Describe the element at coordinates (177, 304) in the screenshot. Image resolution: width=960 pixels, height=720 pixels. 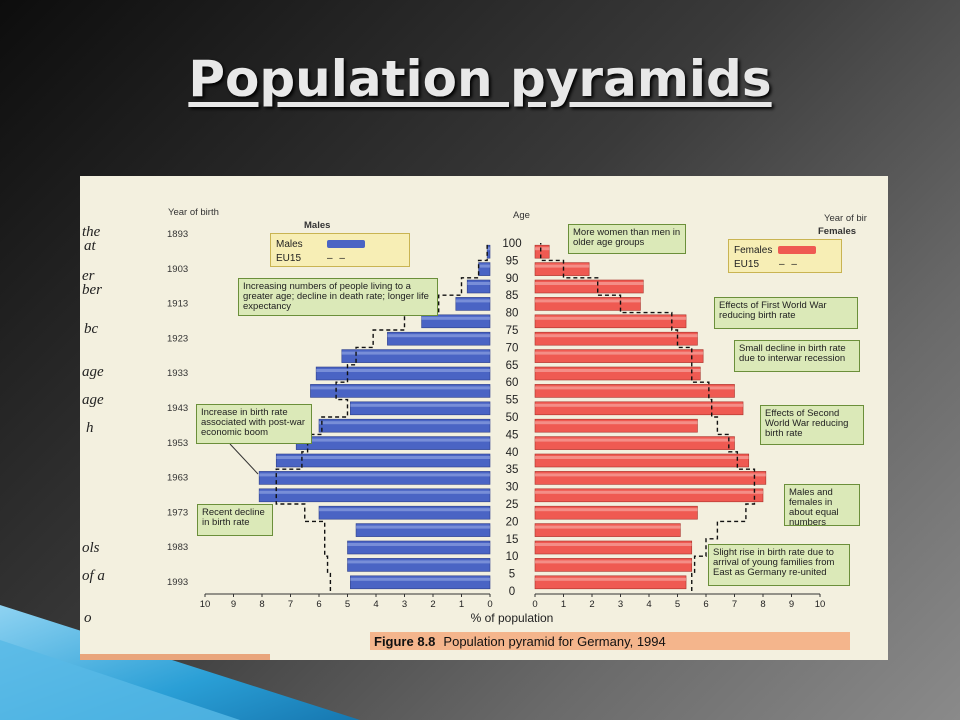
I see `birth-year-label: 1913` at that location.